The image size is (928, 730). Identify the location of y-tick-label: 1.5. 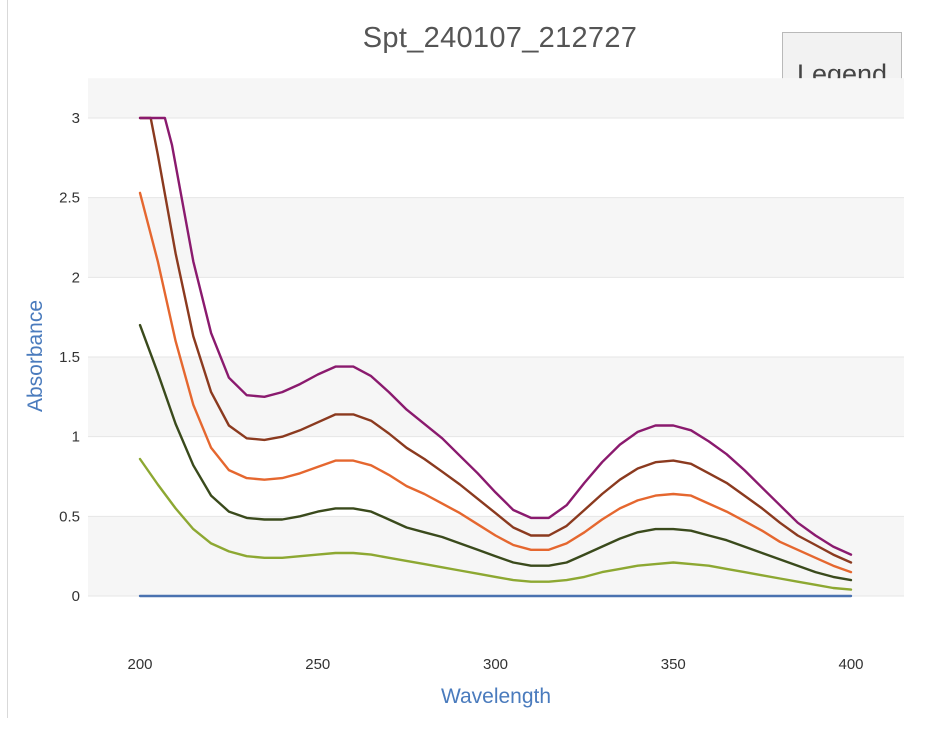
(69, 357).